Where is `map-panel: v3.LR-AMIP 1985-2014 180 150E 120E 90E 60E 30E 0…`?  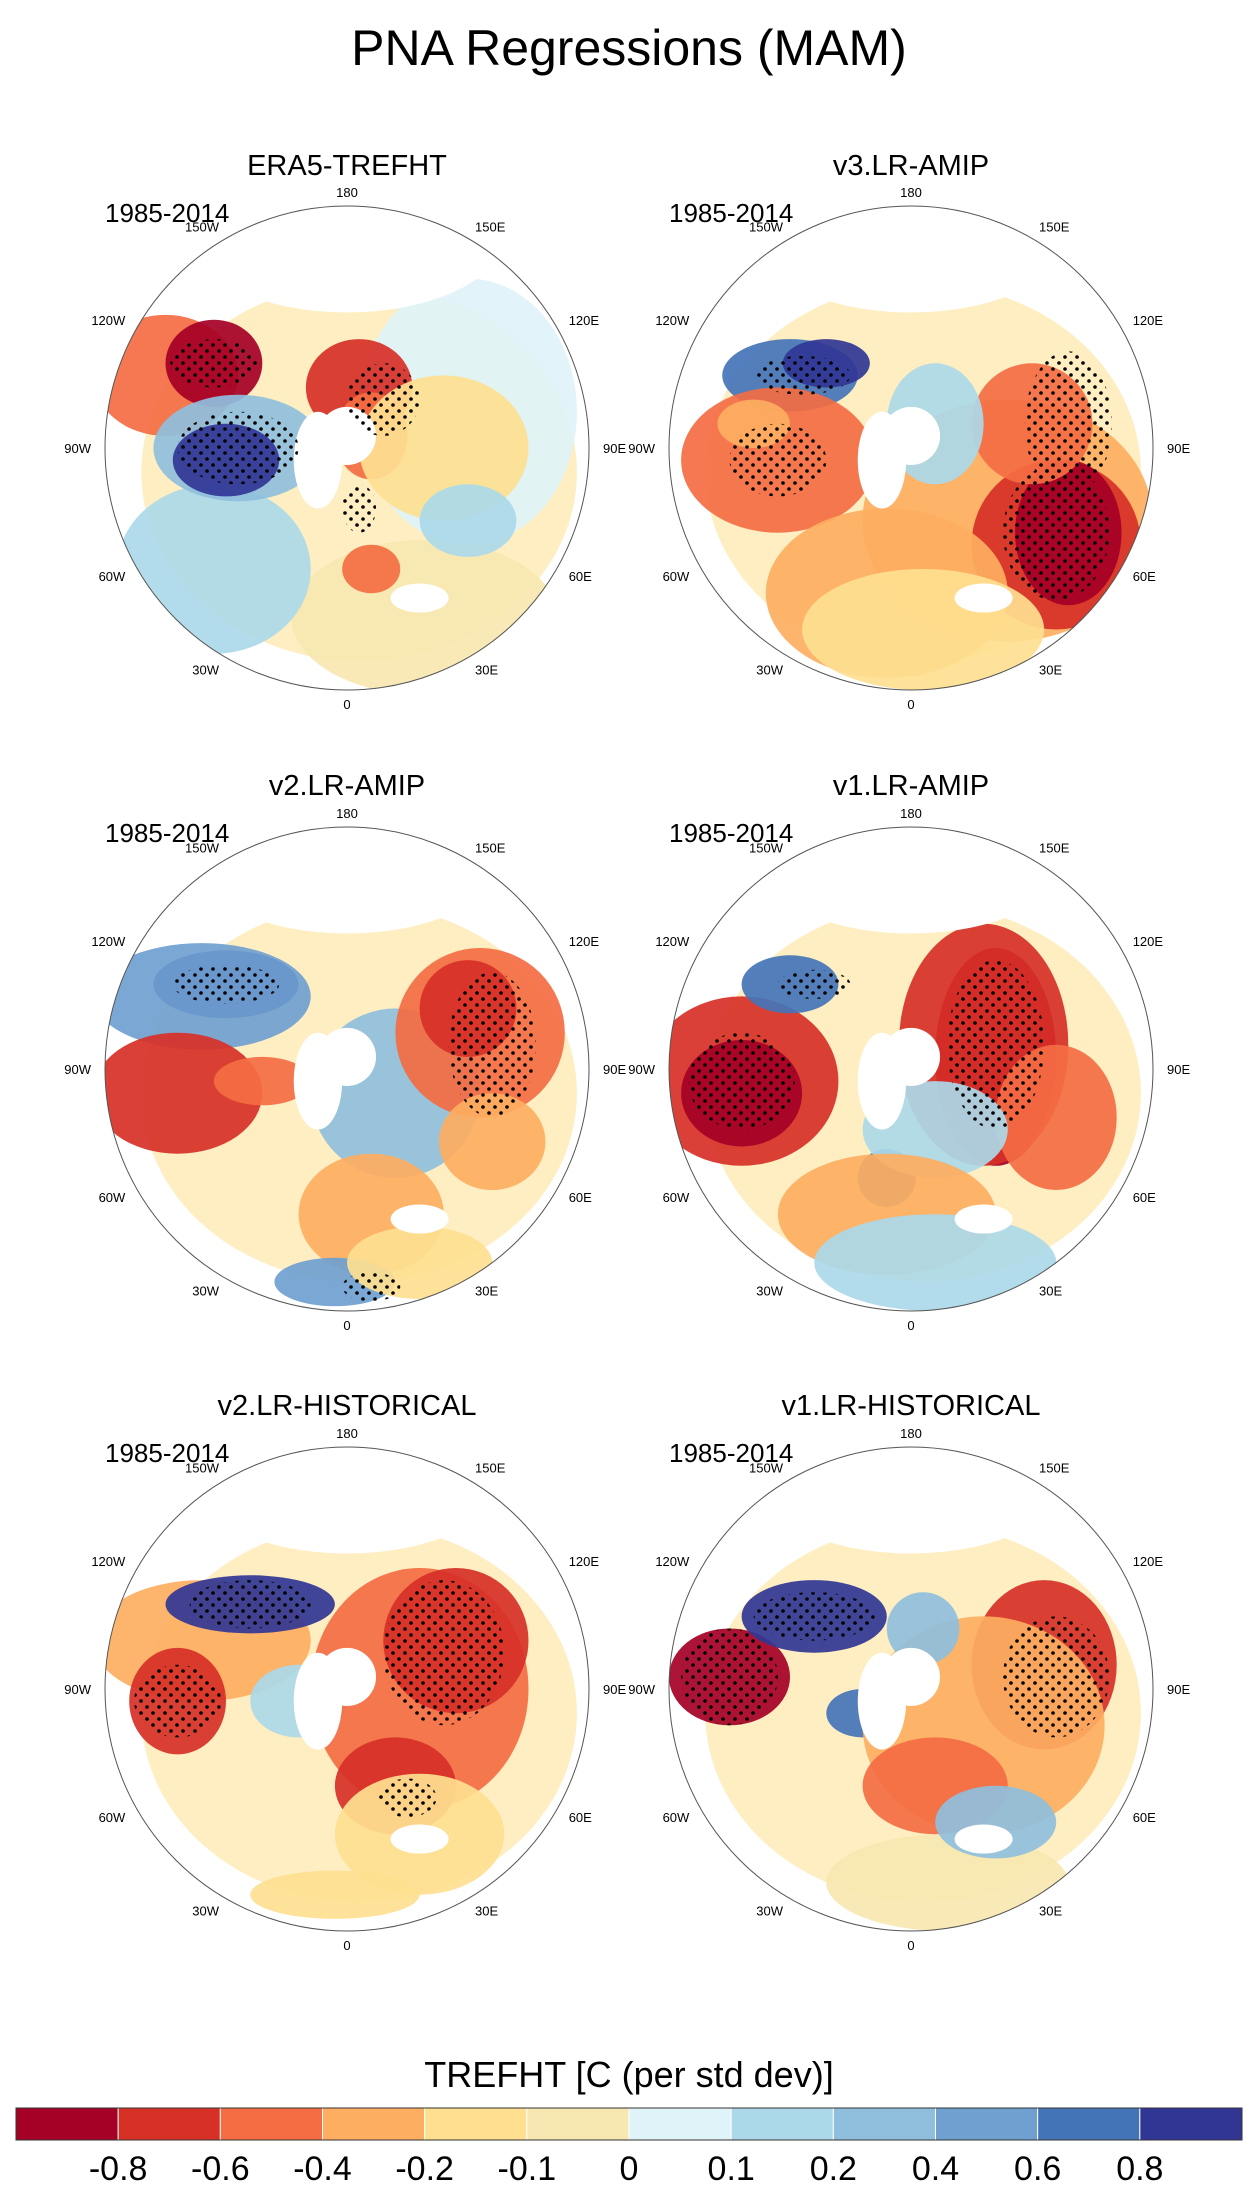
map-panel: v3.LR-AMIP 1985-2014 180 150E 120E 90E 60E 30E 0… is located at coordinates (909, 431).